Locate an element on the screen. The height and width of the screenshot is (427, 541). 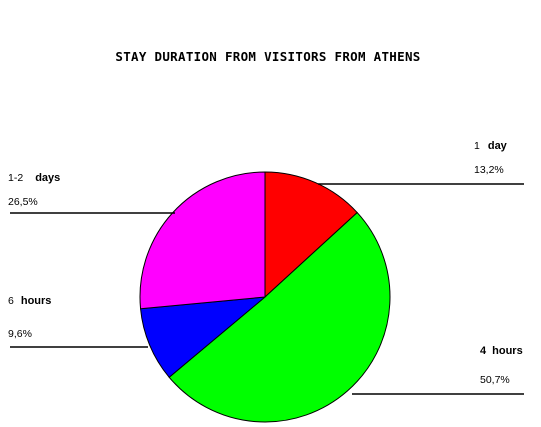
slice-value-1-day: 13,2% is located at coordinates (489, 170).